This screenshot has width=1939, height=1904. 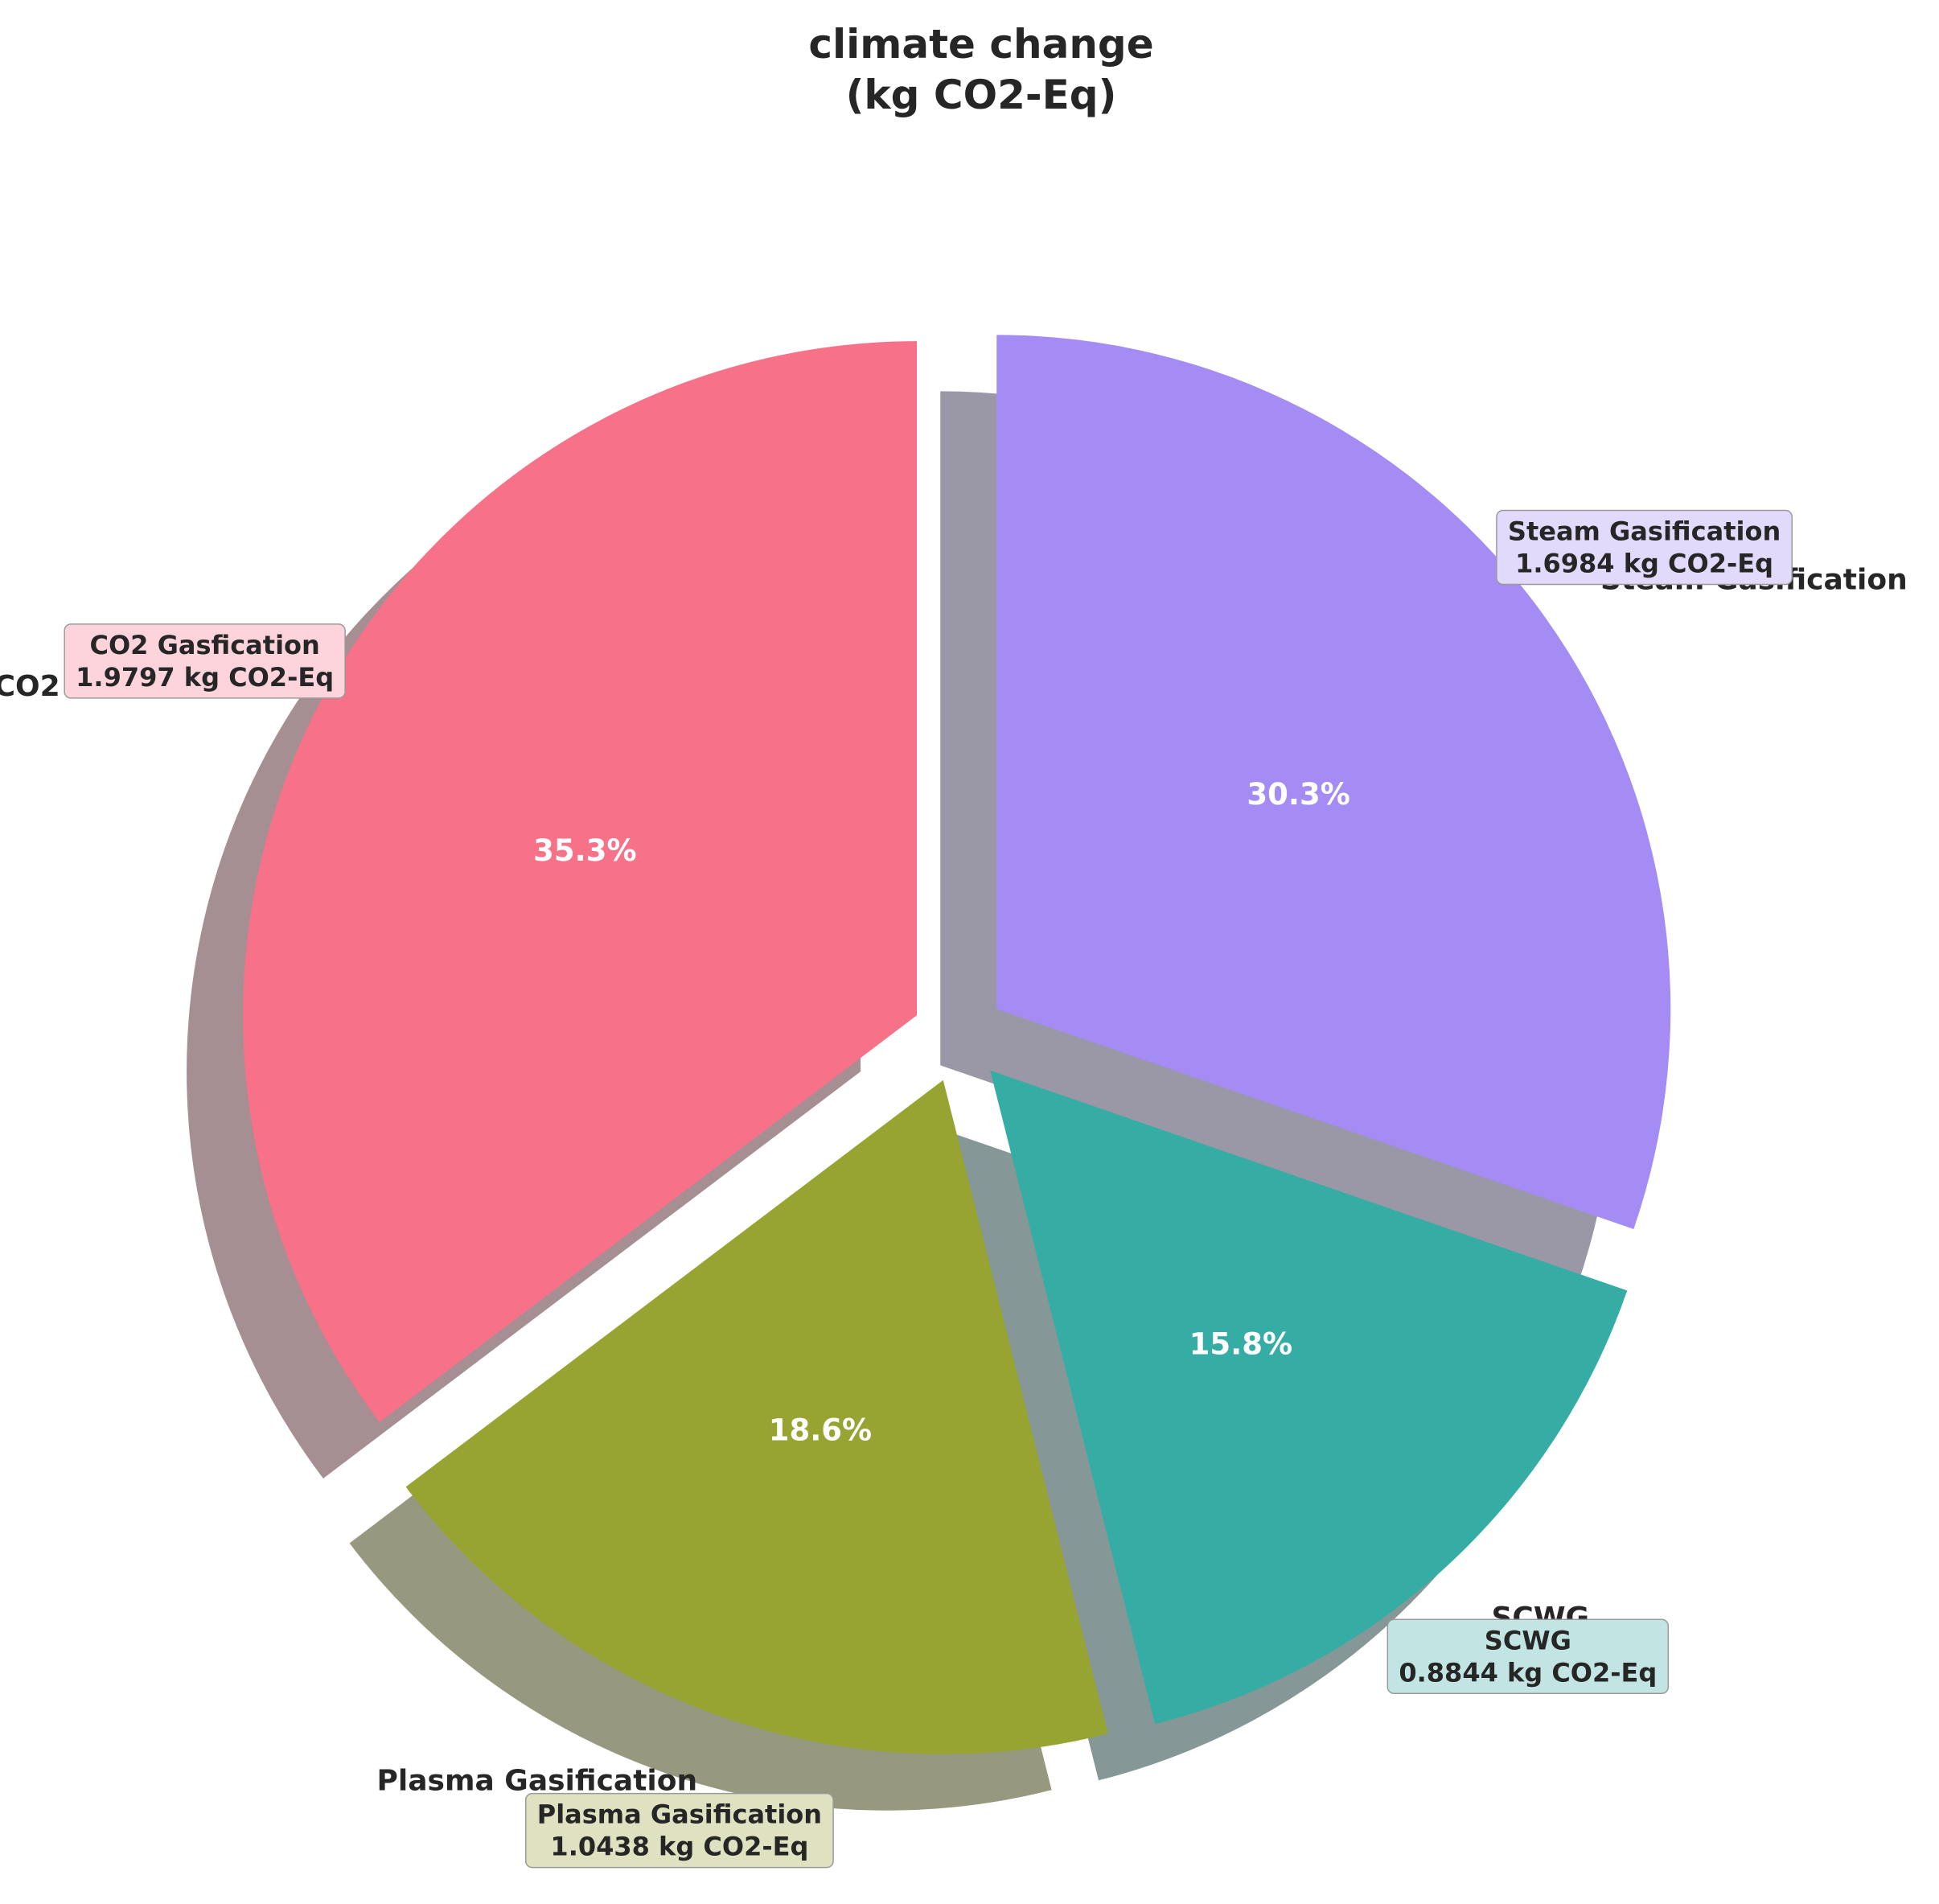 What do you see at coordinates (1644, 564) in the screenshot?
I see `value-annotation-value: 1.6984 kg CO2-Eq` at bounding box center [1644, 564].